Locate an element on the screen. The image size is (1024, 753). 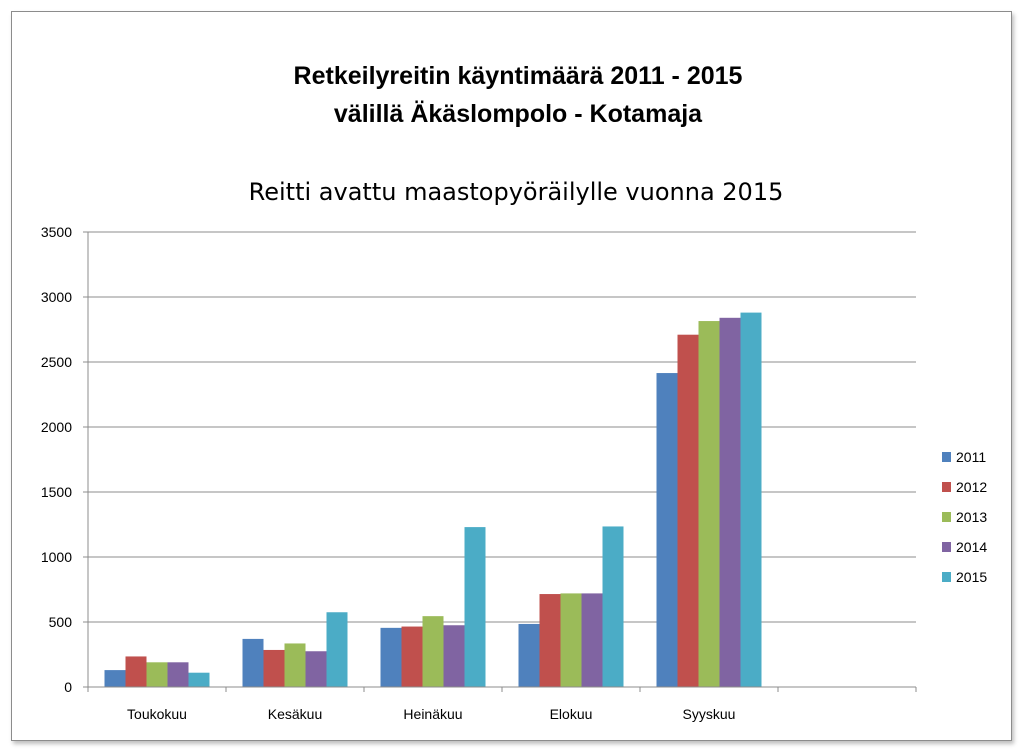
y-tick-label: 1000 is located at coordinates (56, 557).